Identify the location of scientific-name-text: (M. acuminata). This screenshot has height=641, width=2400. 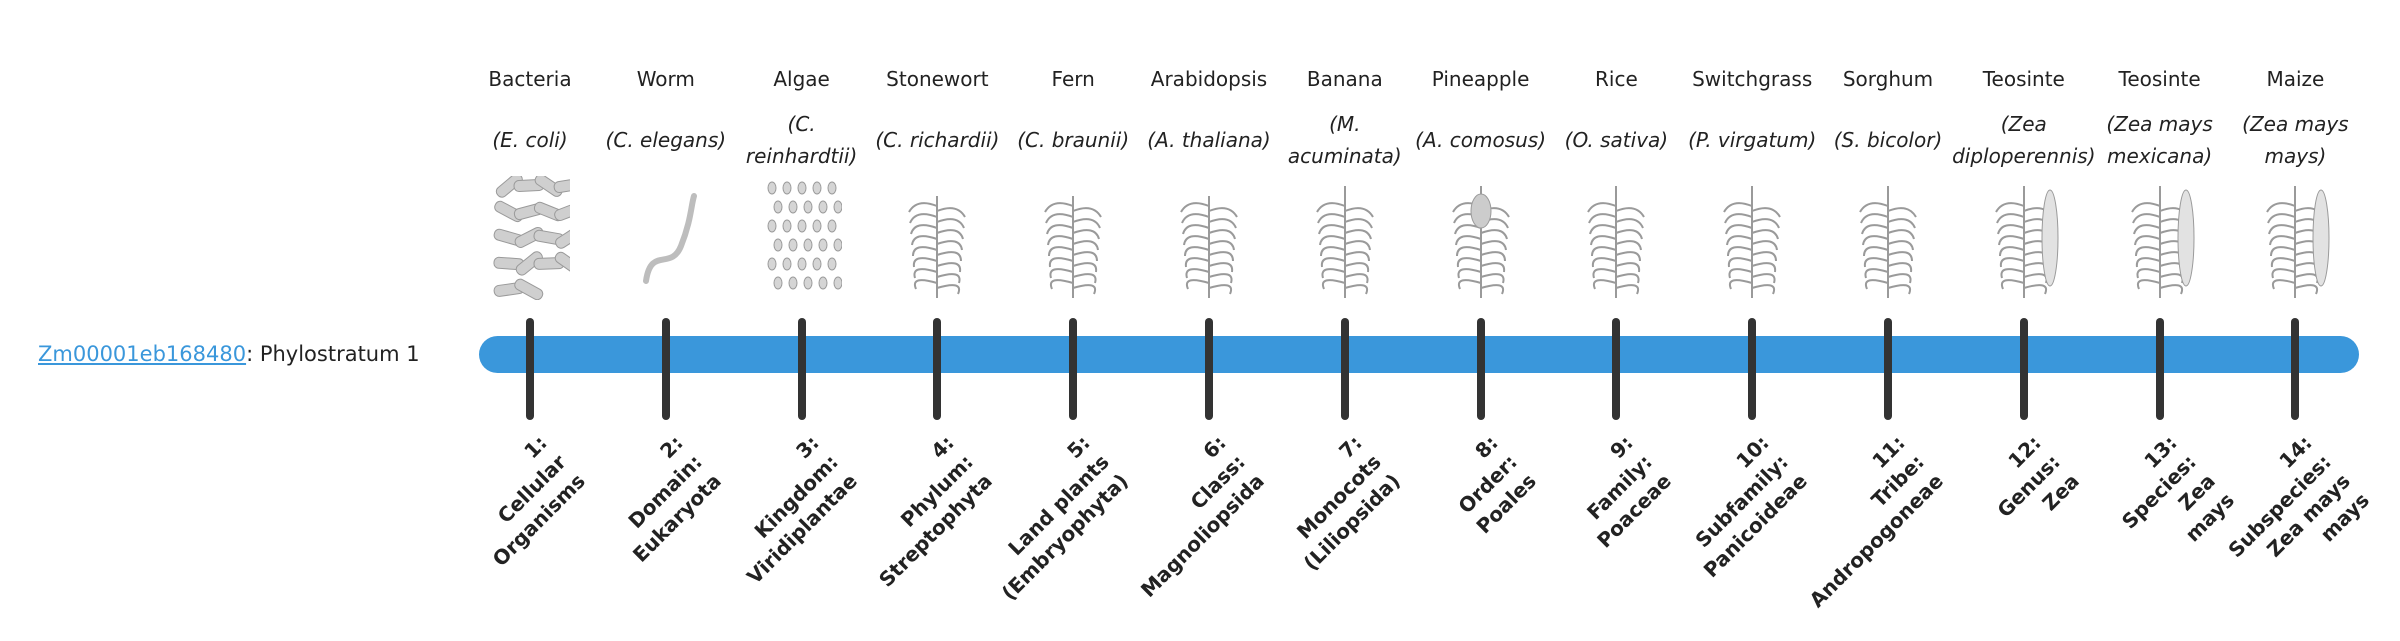
(1344, 140).